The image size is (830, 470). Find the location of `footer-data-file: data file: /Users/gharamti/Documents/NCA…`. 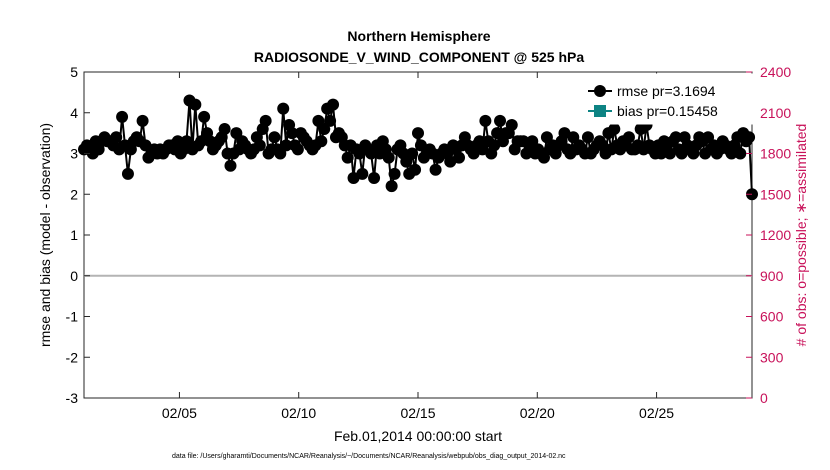

footer-data-file: data file: /Users/gharamti/Documents/NCA… is located at coordinates (369, 456).